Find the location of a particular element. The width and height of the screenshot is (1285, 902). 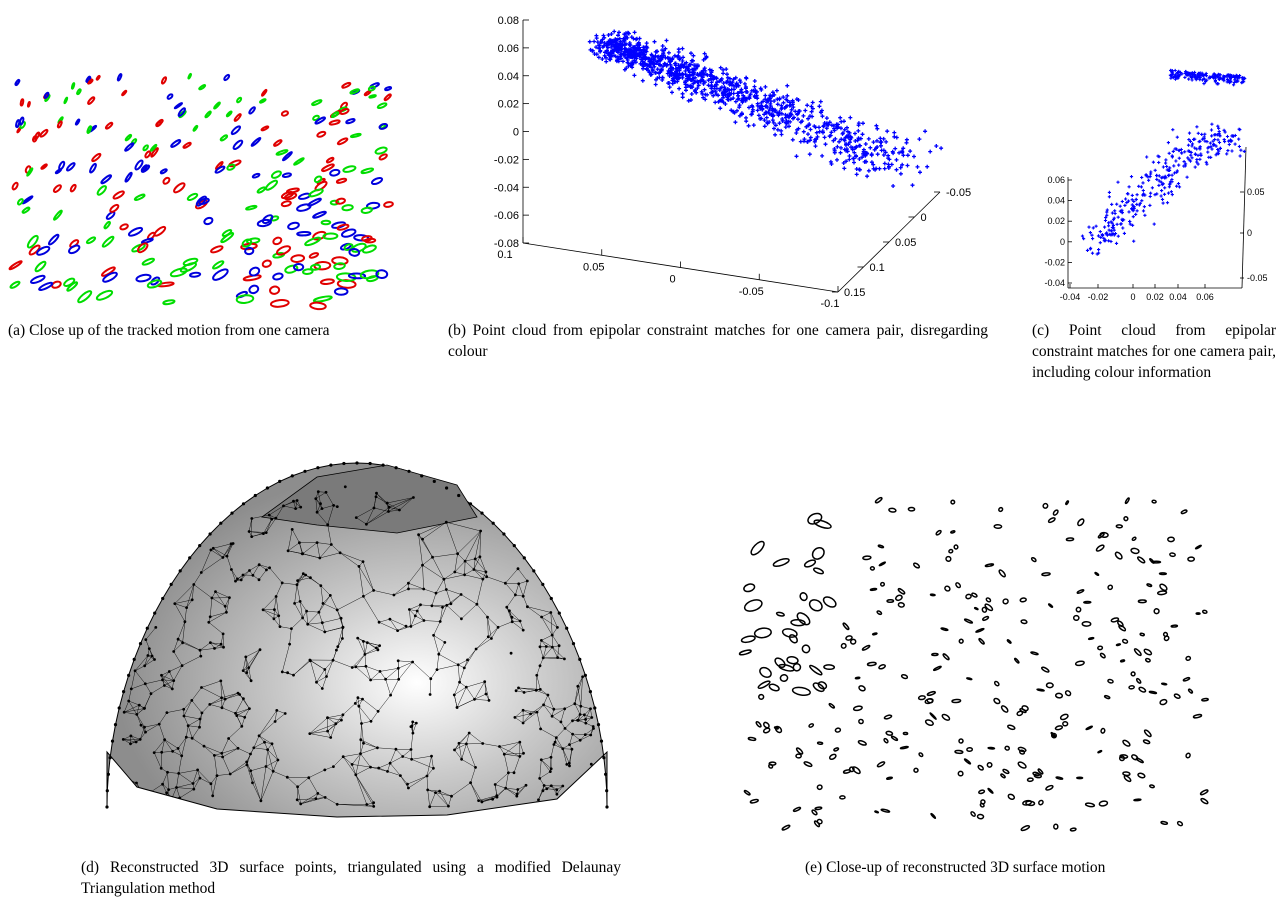

z-tick-label: 0 is located at coordinates (1062, 242).